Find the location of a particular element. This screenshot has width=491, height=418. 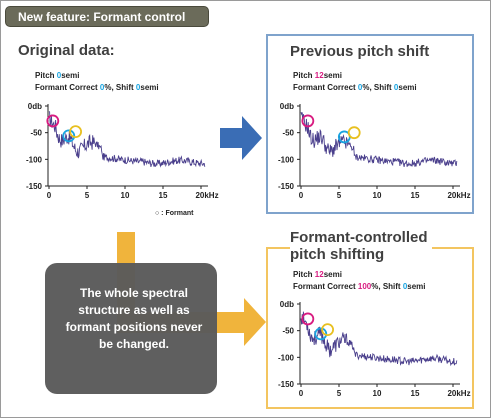

formant-title: Formant-controlled pitch shifting is located at coordinates (361, 246).